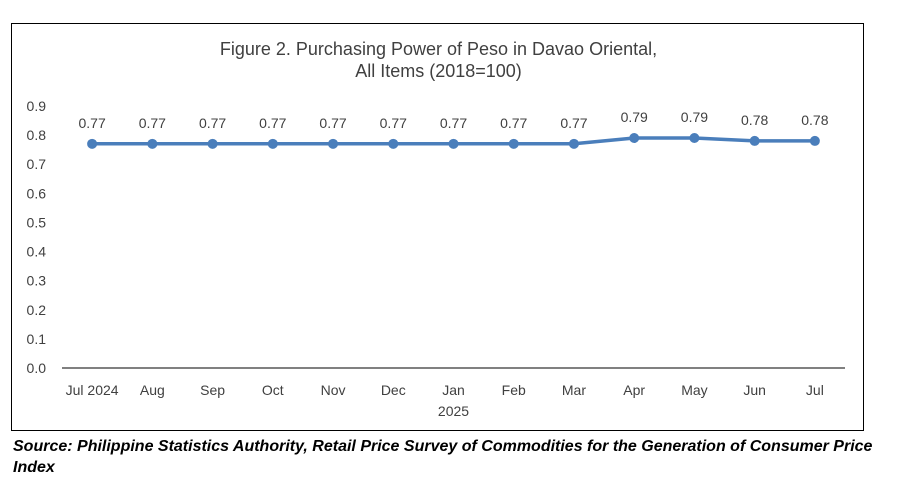 The height and width of the screenshot is (488, 900). I want to click on y-tick-label: 0.5, so click(37, 222).